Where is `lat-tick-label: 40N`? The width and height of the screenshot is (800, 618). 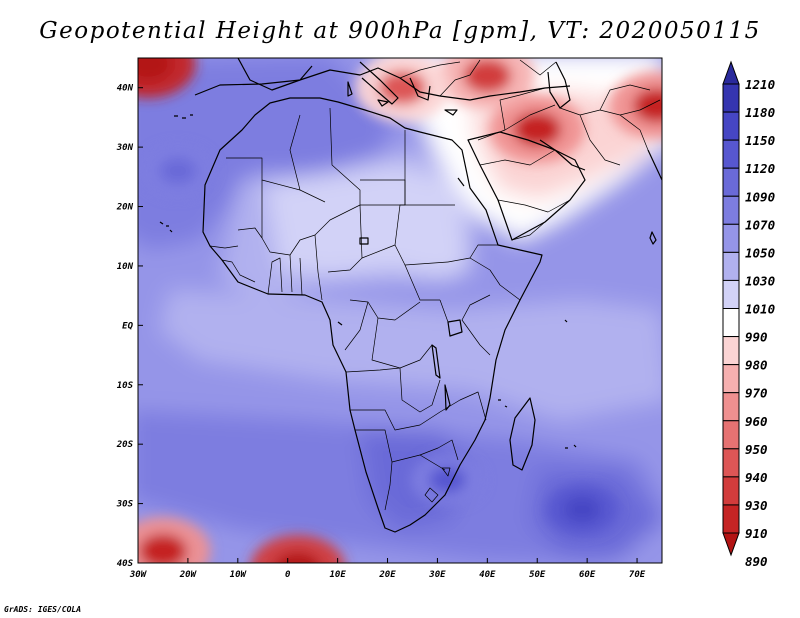 lat-tick-label: 40N is located at coordinates (125, 89).